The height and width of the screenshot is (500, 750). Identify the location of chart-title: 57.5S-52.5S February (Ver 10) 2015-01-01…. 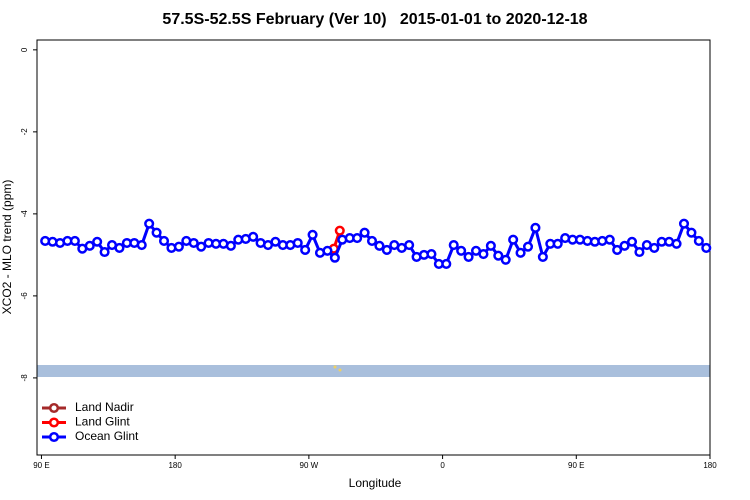
(374, 19).